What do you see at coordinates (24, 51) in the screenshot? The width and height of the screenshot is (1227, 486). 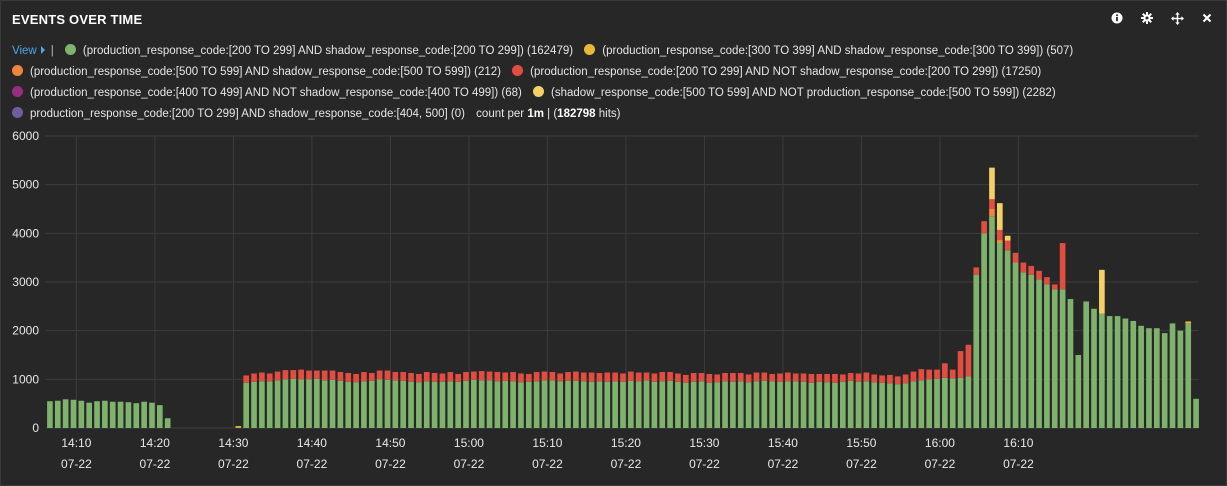 I see `view-toggle-link: View` at bounding box center [24, 51].